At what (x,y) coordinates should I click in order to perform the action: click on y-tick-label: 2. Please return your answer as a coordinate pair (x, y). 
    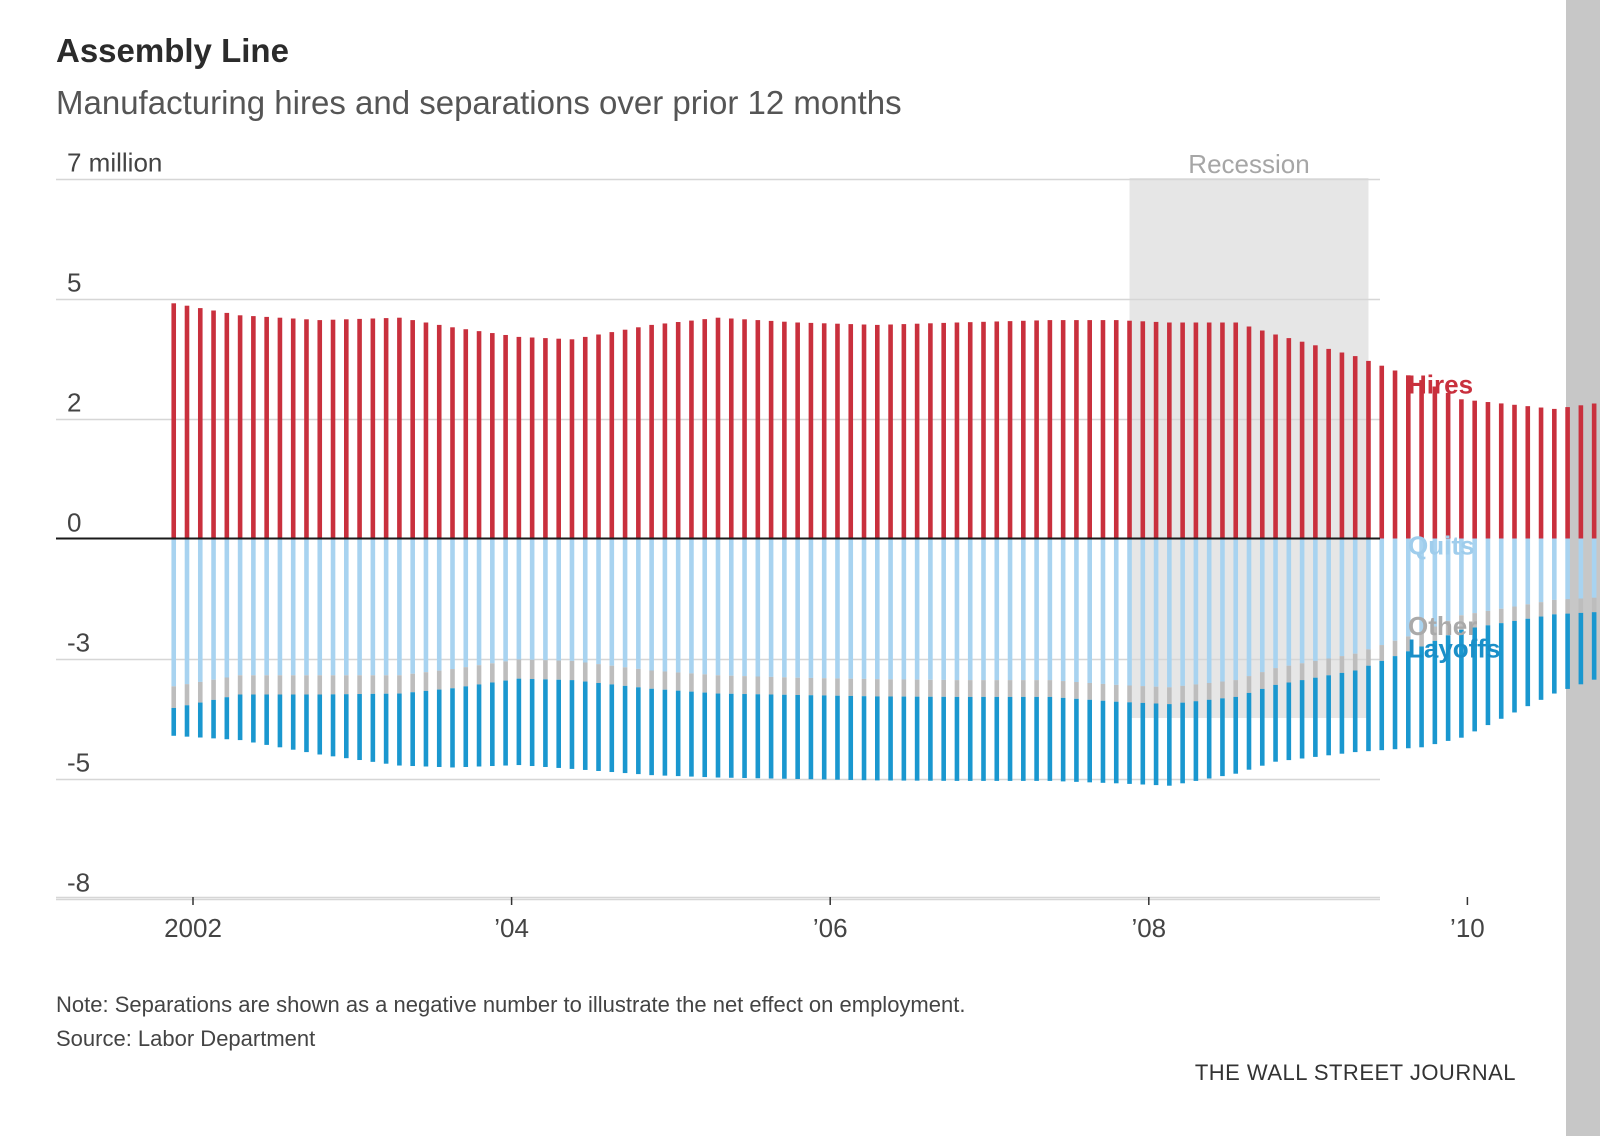
    Looking at the image, I should click on (74, 403).